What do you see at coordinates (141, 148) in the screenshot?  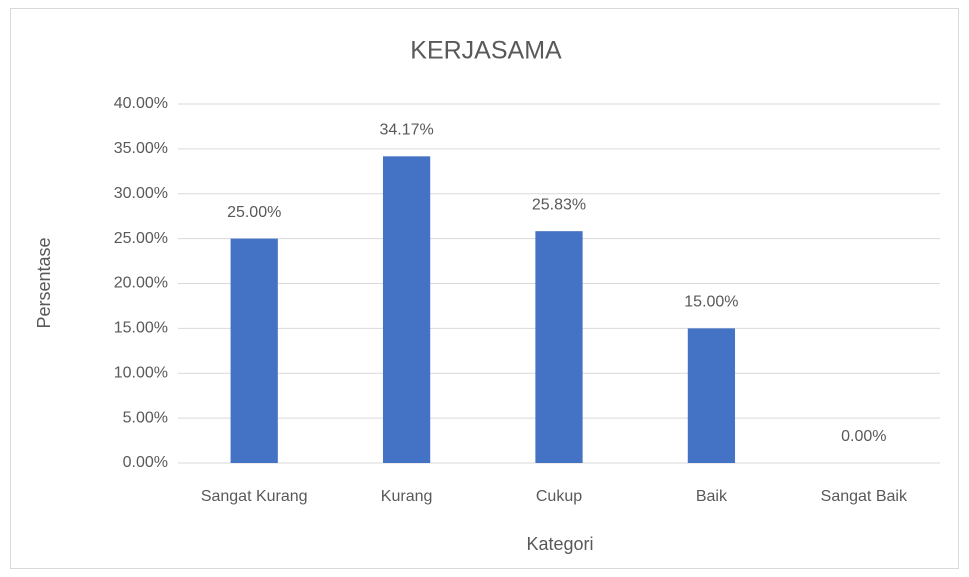 I see `y-tick-label: 35.00%` at bounding box center [141, 148].